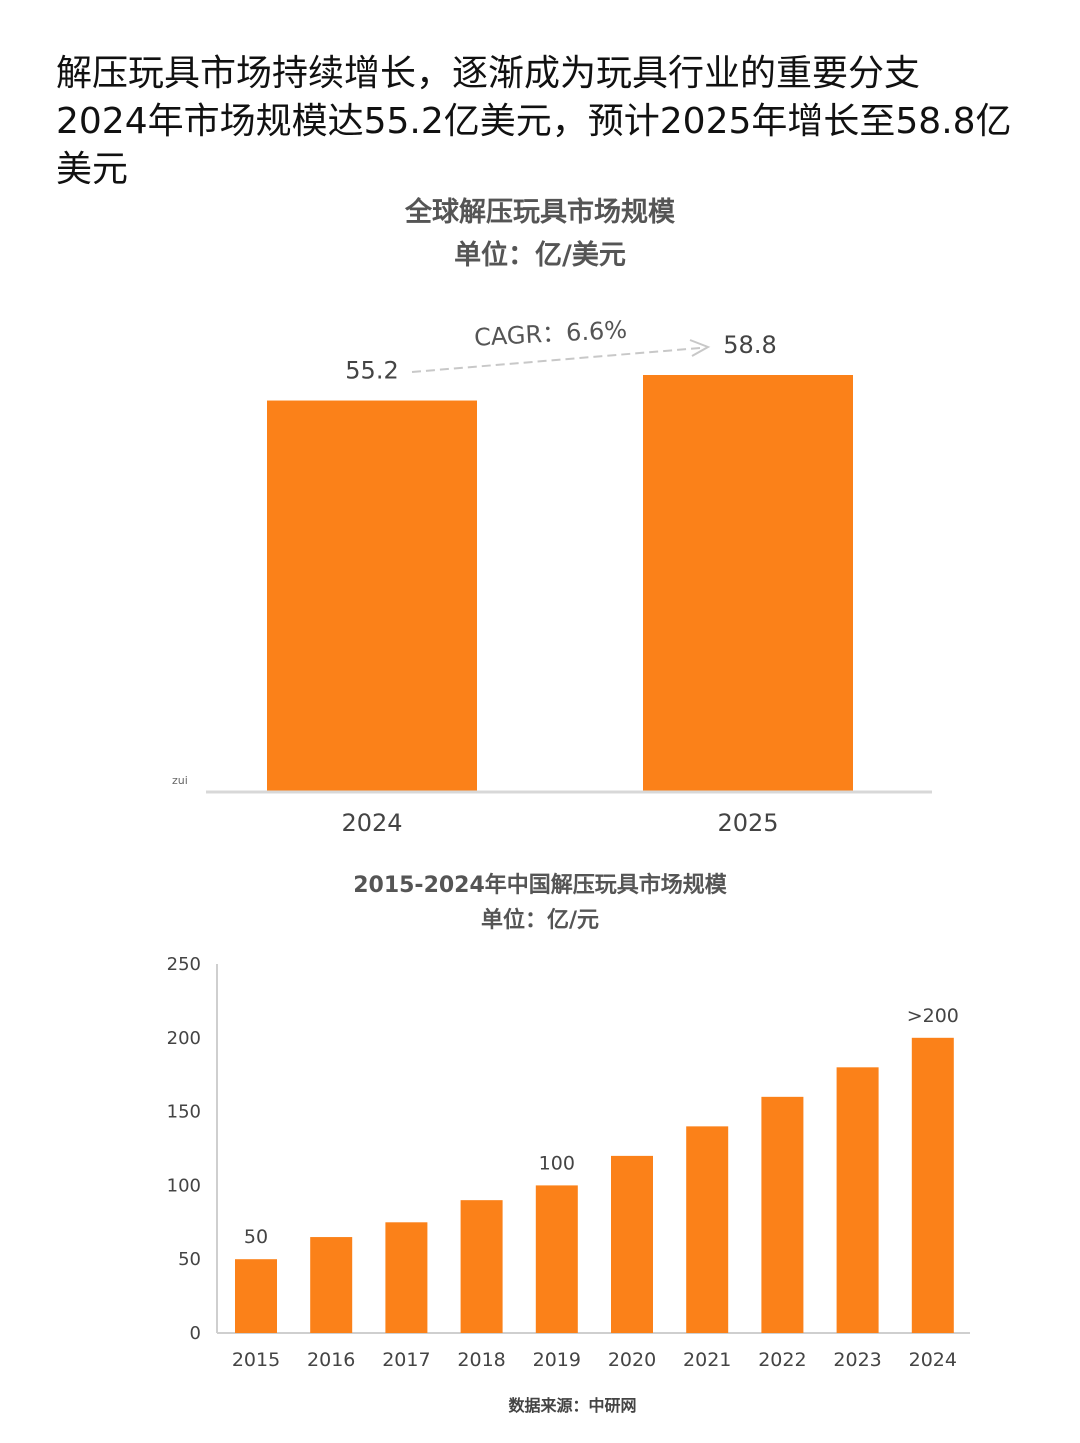  Describe the element at coordinates (92, 169) in the screenshot. I see `headline-line-3: 美元` at that location.